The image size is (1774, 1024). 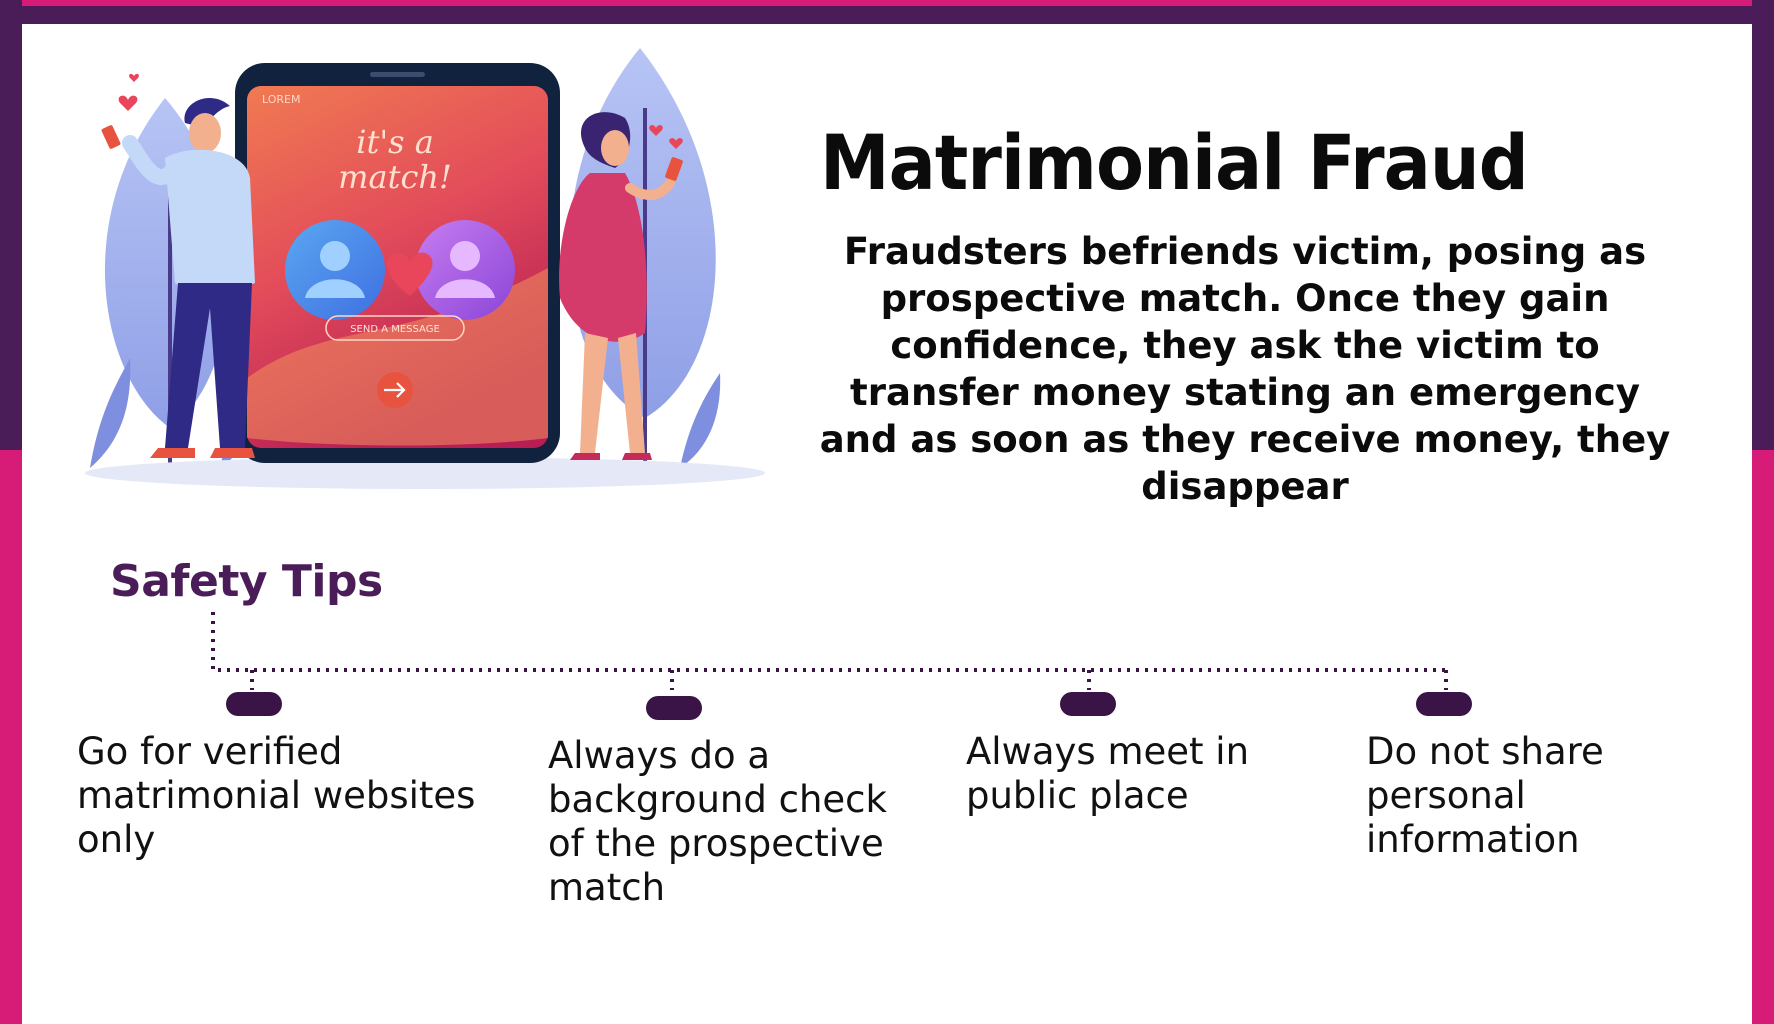 I want to click on man-figure-icon, so click(x=178, y=265).